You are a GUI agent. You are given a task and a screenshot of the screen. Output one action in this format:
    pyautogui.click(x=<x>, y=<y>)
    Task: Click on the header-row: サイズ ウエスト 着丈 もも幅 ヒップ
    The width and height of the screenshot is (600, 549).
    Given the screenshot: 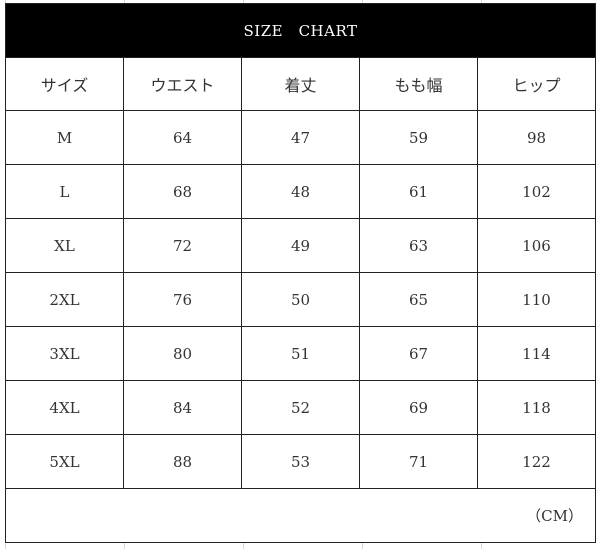 What is the action you would take?
    pyautogui.click(x=300, y=84)
    